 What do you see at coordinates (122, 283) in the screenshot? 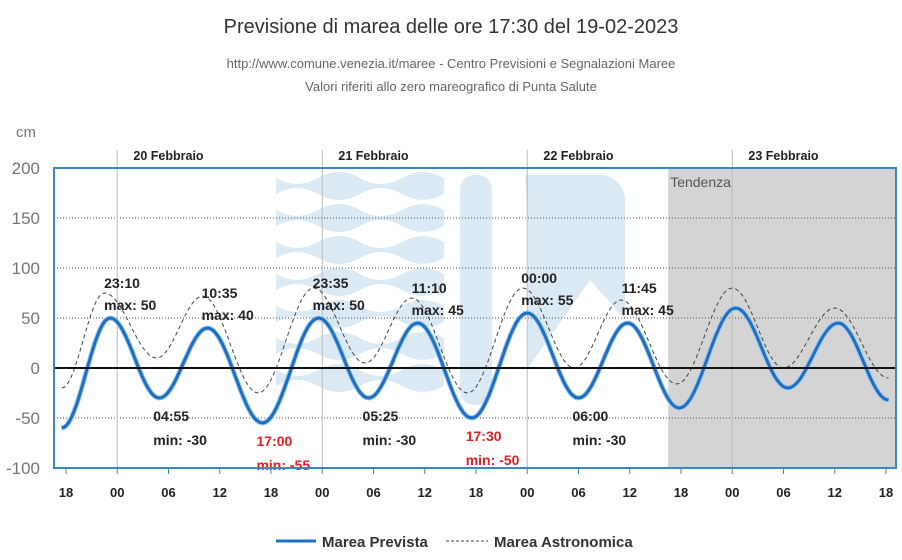
I see `annotation-time: 23:10` at bounding box center [122, 283].